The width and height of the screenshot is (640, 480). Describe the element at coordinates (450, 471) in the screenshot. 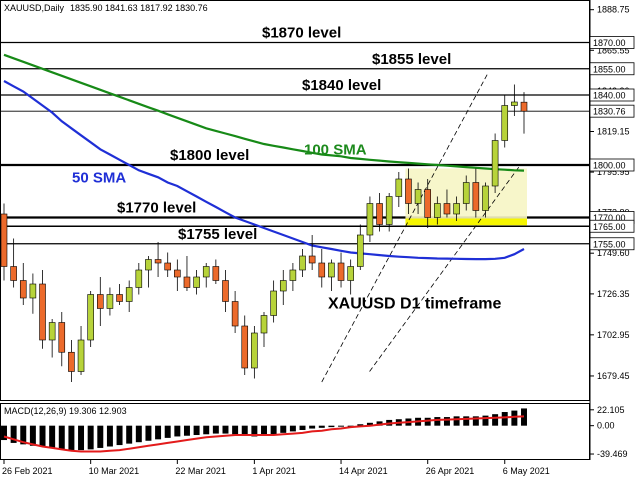

I see `time-tick-label: 26 Apr 2021` at that location.